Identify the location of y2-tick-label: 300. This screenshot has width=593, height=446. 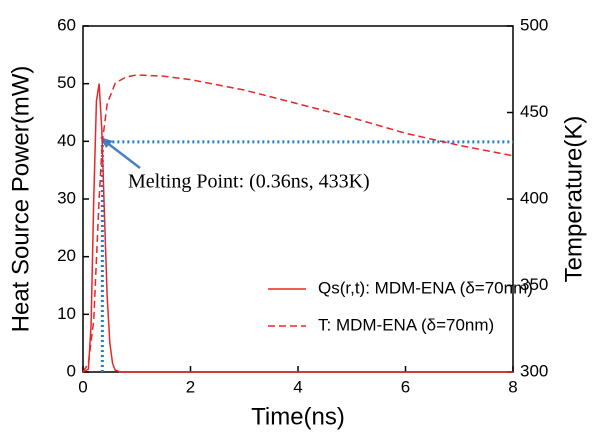
(534, 370).